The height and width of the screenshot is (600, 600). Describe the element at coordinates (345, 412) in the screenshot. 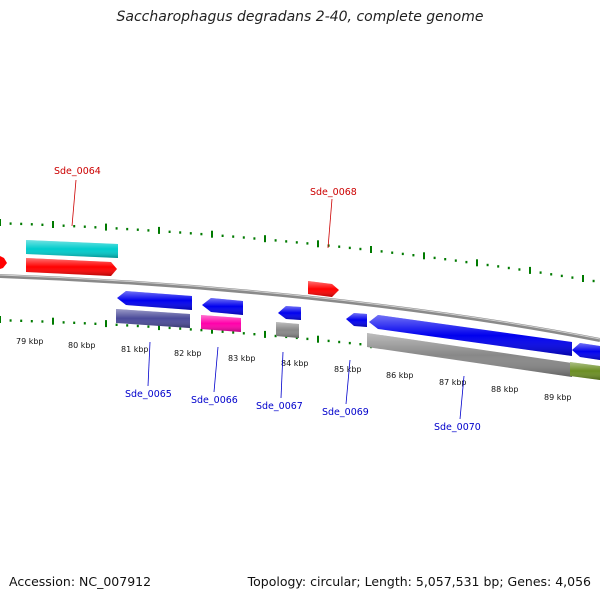

I see `gene-label-sde0069: Sde_0069` at that location.